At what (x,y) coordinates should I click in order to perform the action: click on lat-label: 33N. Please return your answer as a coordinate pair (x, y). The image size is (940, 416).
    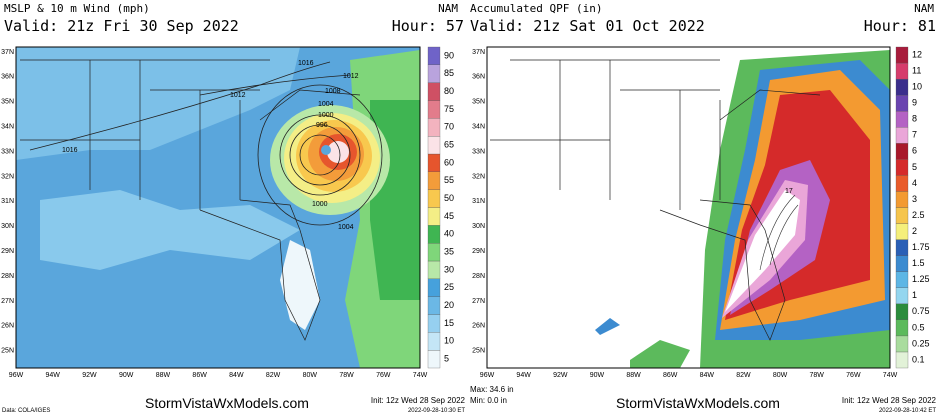
    Looking at the image, I should click on (7, 151).